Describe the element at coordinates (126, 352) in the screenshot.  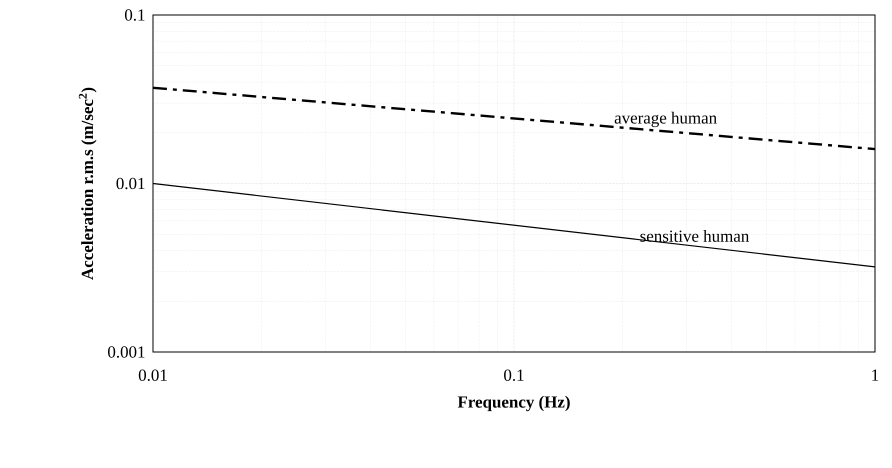
I see `y-tick-label: 0.001` at that location.